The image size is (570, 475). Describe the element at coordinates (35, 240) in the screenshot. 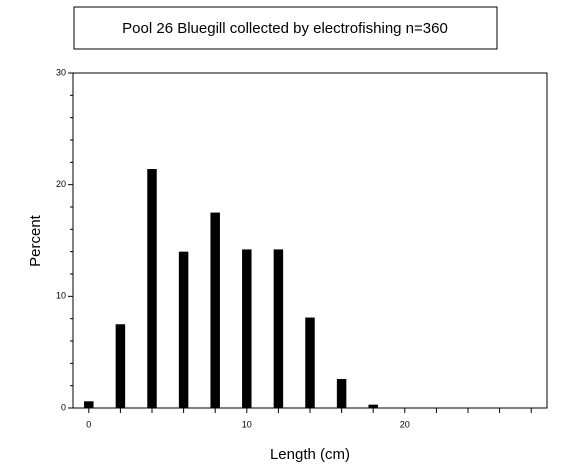

I see `y-axis-label: Percent` at that location.